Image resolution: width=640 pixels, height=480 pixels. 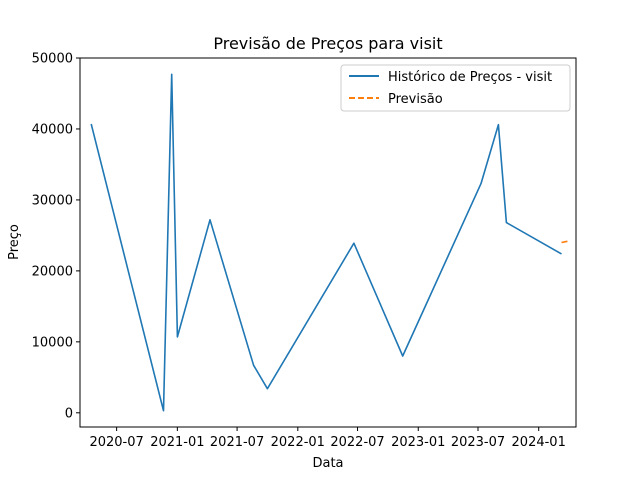 What do you see at coordinates (415, 99) in the screenshot?
I see `legend-label-previsao: Previsão` at bounding box center [415, 99].